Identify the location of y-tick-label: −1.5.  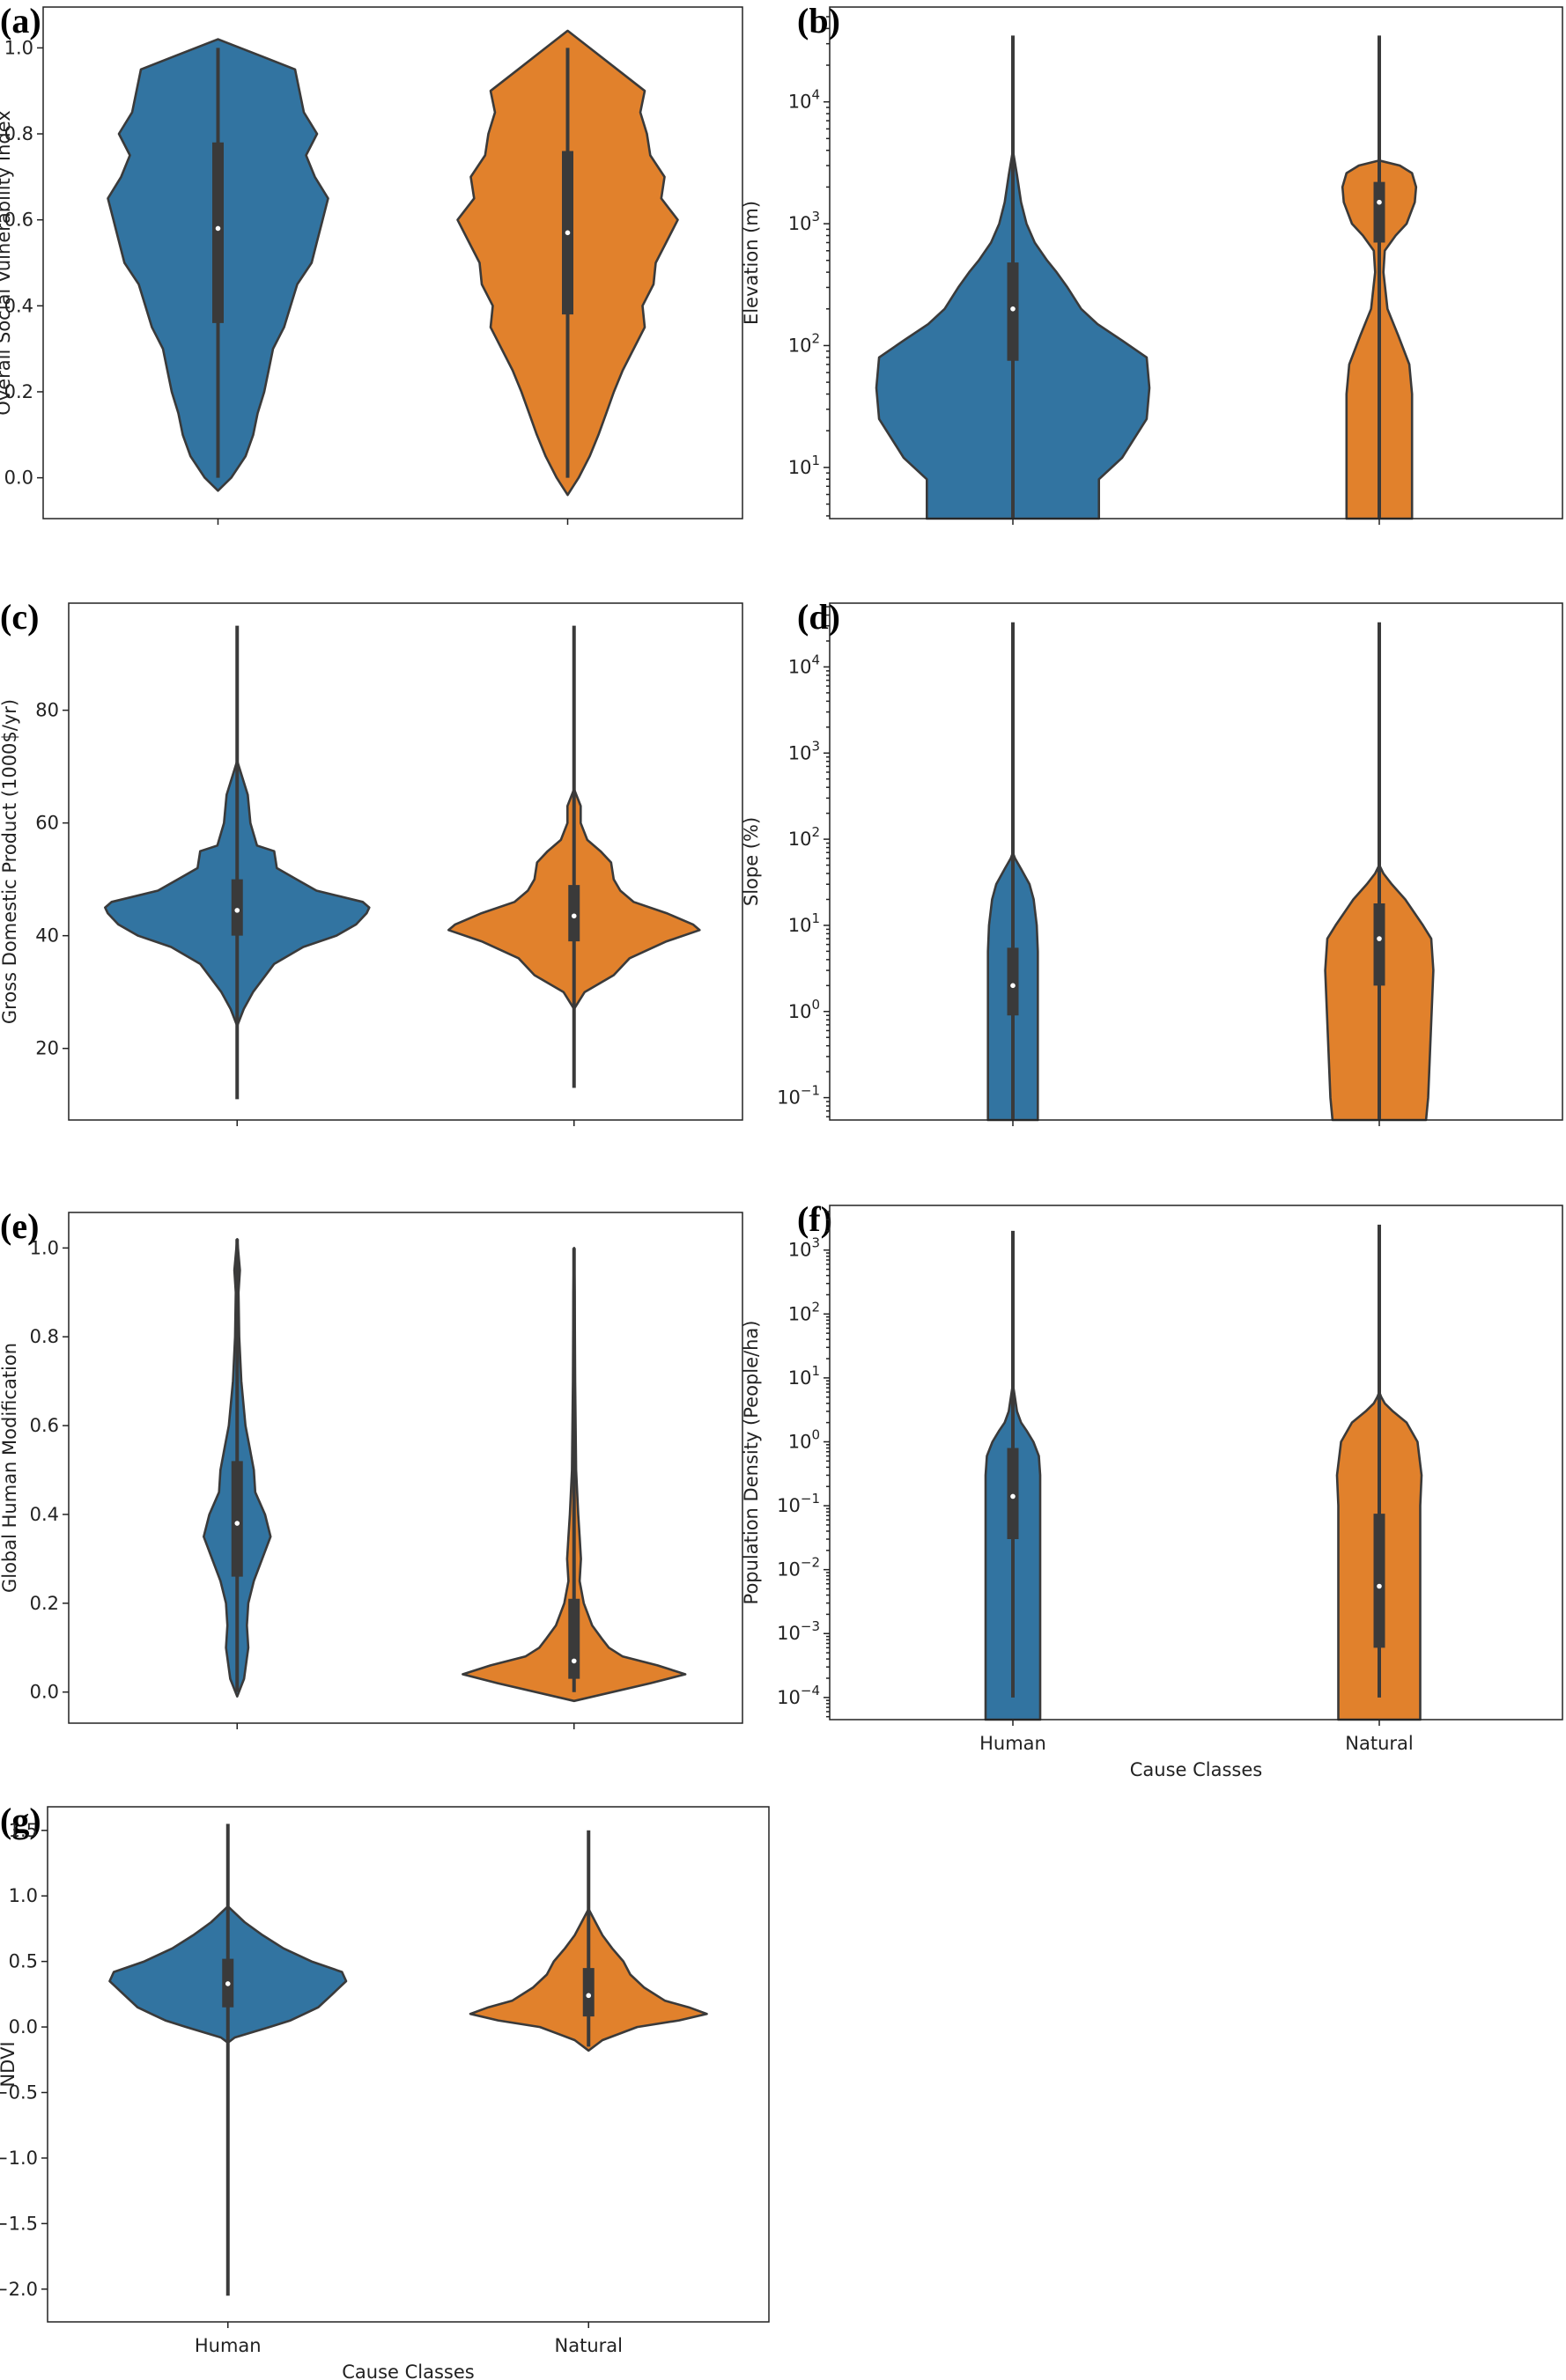
(19, 2223).